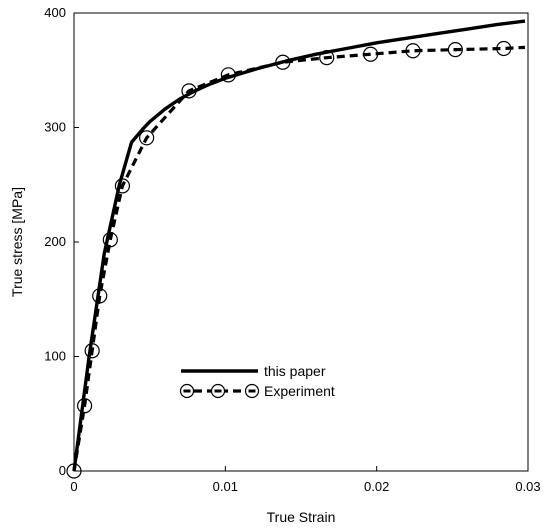  What do you see at coordinates (225, 486) in the screenshot?
I see `x-tick-label: 0.01` at bounding box center [225, 486].